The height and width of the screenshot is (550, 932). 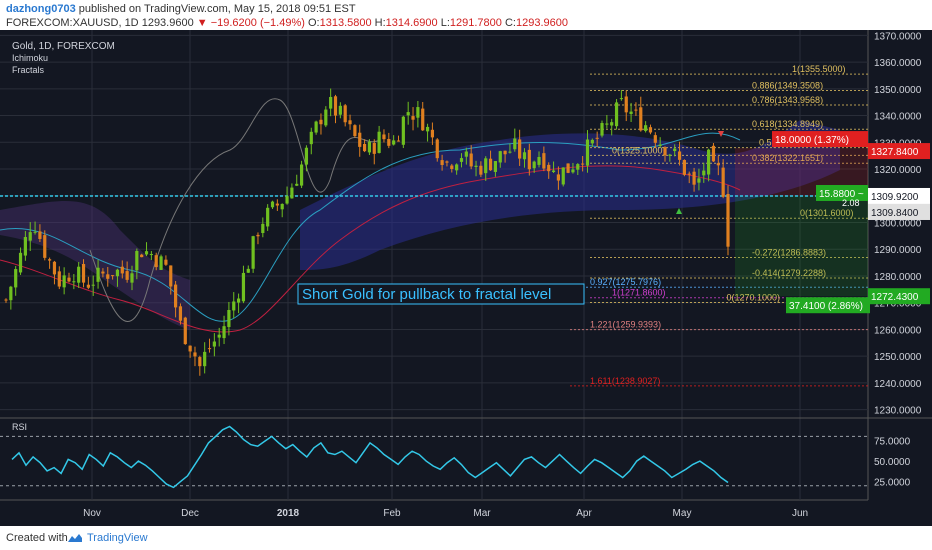 I want to click on price-tick-label: 1280.0000, so click(x=898, y=277).